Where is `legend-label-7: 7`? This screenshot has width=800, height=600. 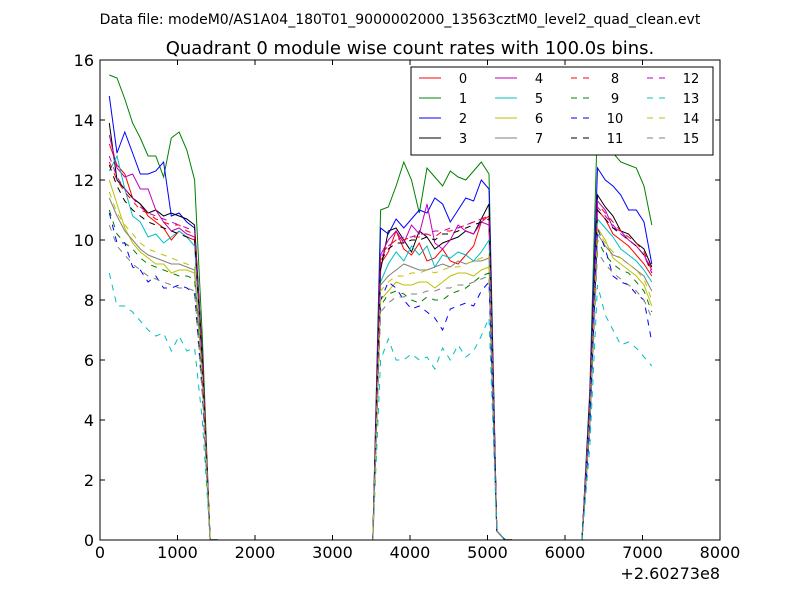
legend-label-7: 7 is located at coordinates (539, 139).